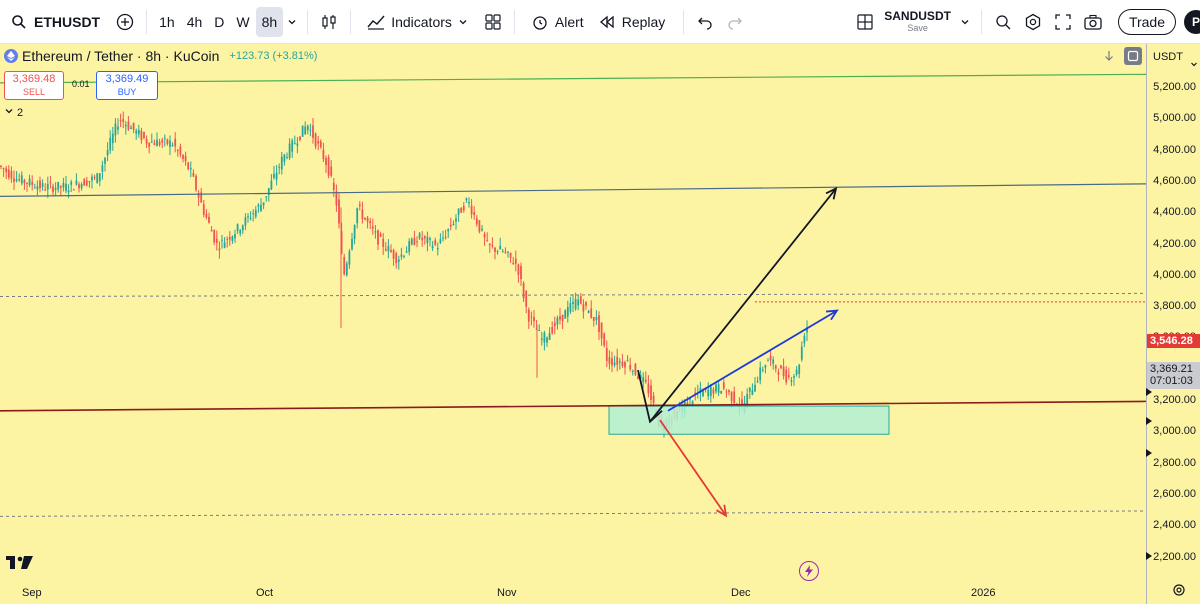 This screenshot has height=609, width=1200. I want to click on candles-chart-type-icon, so click(329, 22).